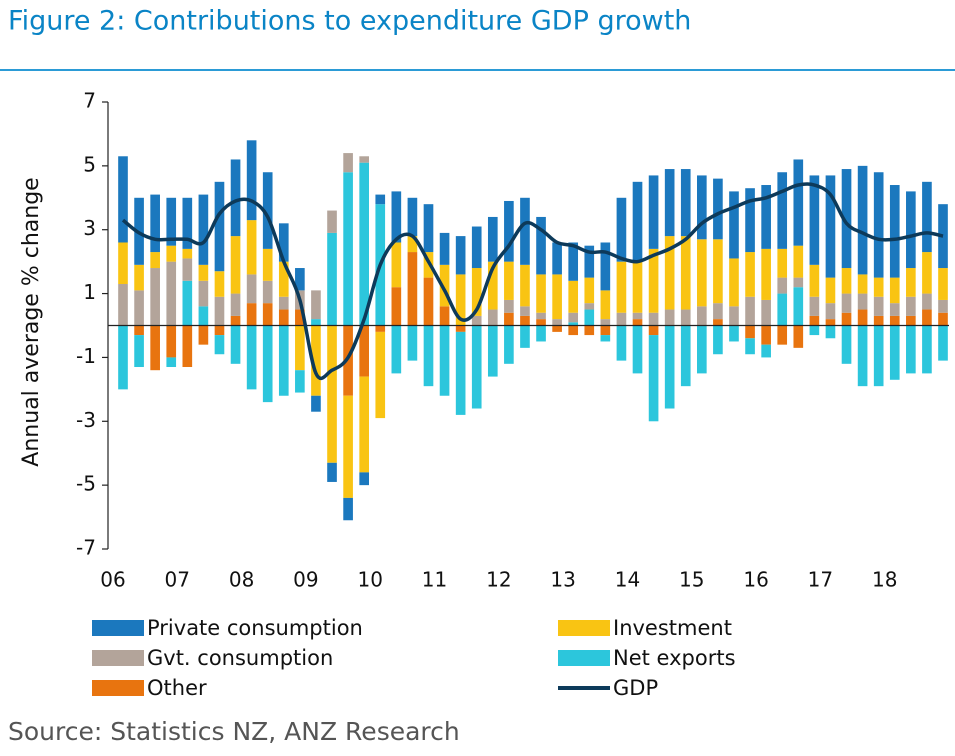 Image resolution: width=955 pixels, height=756 pixels. Describe the element at coordinates (255, 628) in the screenshot. I see `legend-label: Private consumption` at that location.